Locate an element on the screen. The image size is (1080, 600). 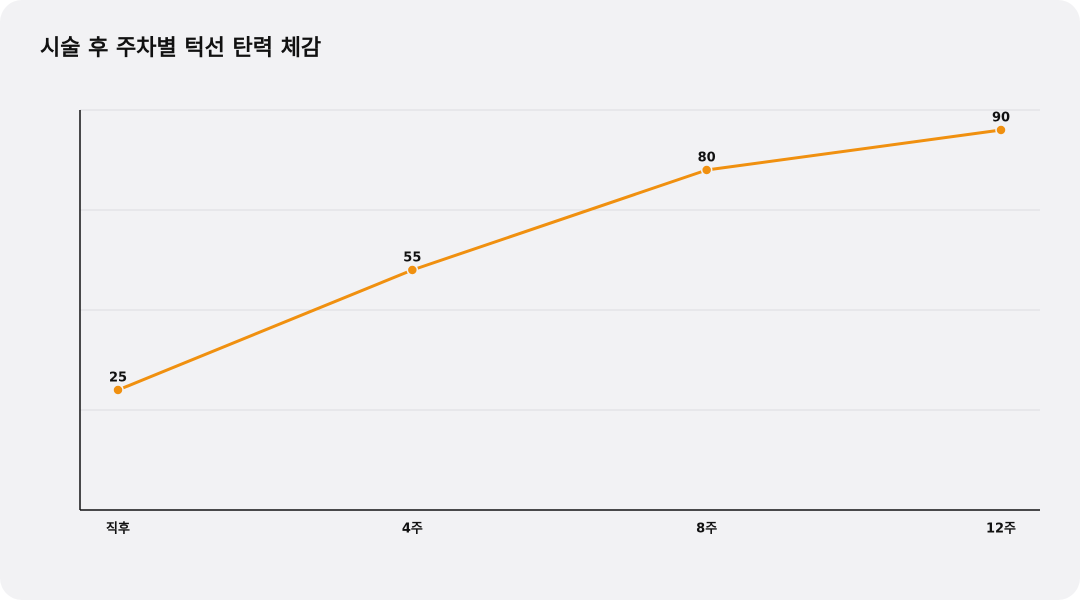
x-tick-label: 8주 is located at coordinates (706, 529).